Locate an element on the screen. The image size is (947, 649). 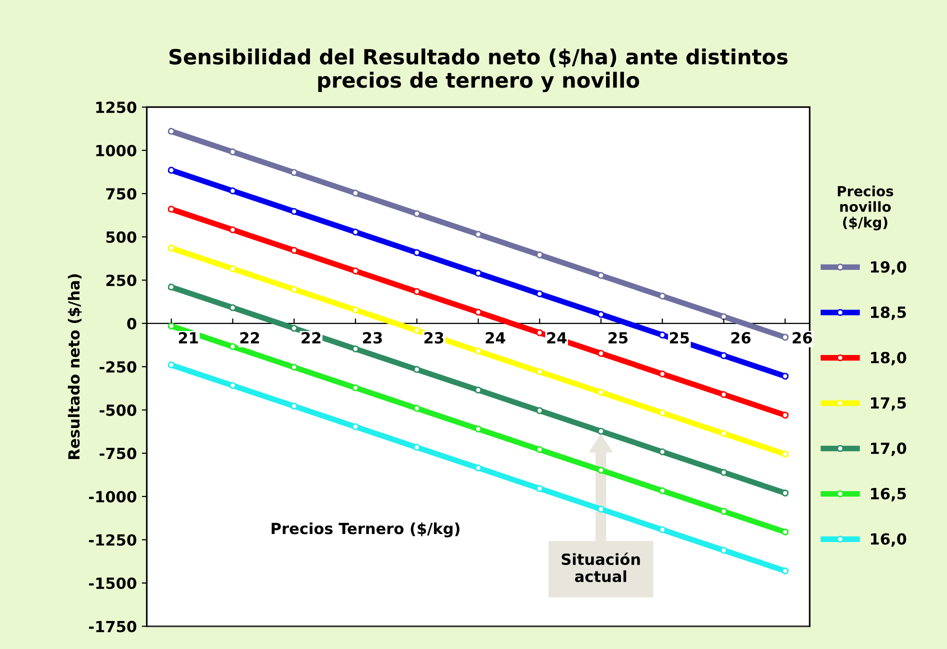
y-tick-label: 250 is located at coordinates (121, 280).